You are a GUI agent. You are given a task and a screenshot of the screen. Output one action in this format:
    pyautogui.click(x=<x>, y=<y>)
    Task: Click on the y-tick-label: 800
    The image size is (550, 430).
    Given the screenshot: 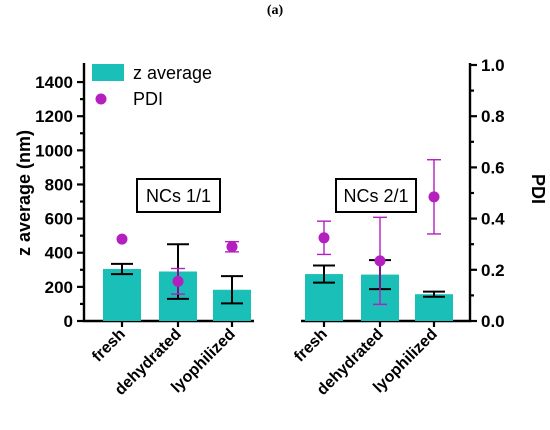 What is the action you would take?
    pyautogui.click(x=59, y=184)
    